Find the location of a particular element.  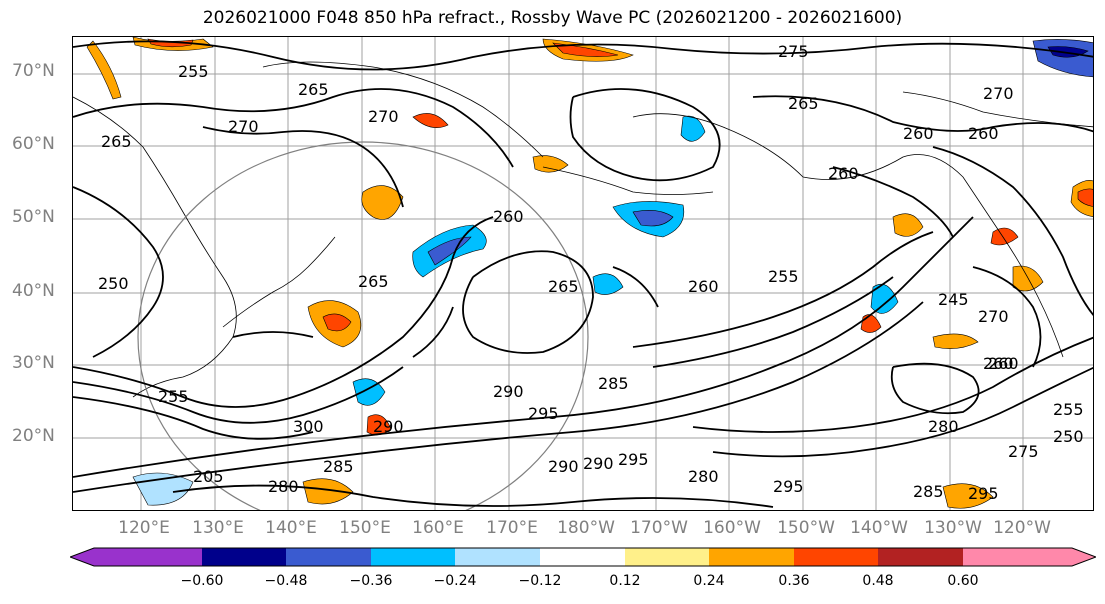

lon-label: 120°W is located at coordinates (1022, 528).